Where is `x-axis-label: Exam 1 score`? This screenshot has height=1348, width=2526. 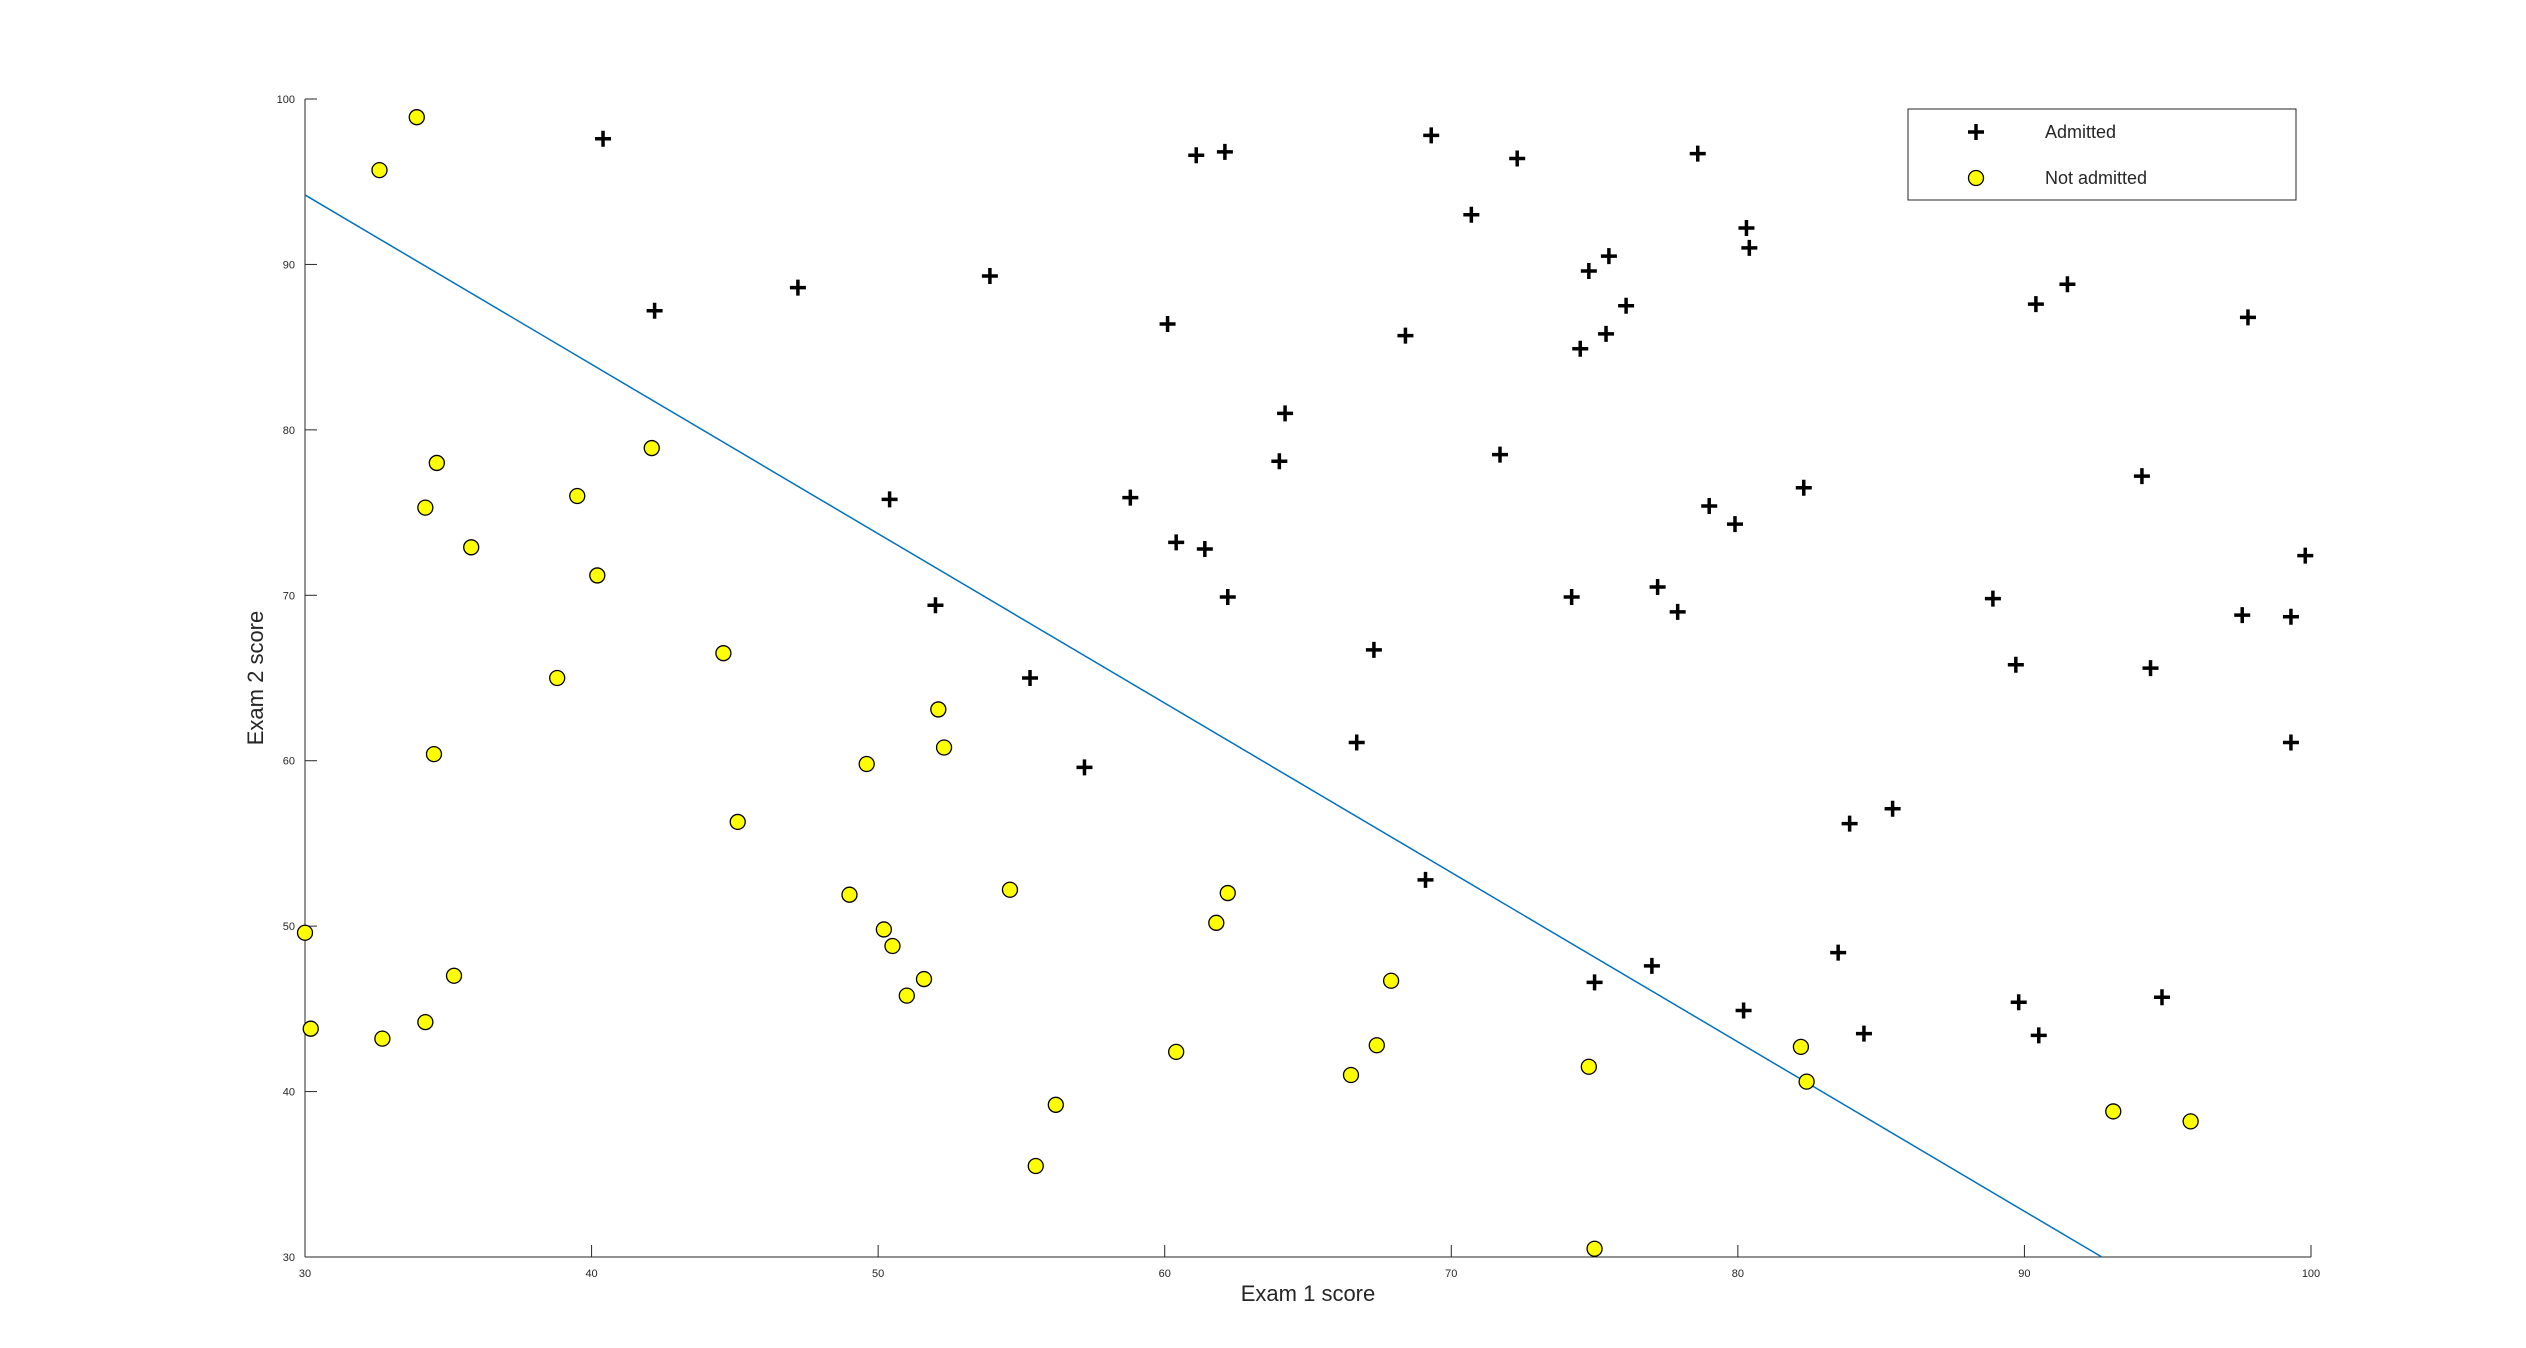 x-axis-label: Exam 1 score is located at coordinates (1308, 1293).